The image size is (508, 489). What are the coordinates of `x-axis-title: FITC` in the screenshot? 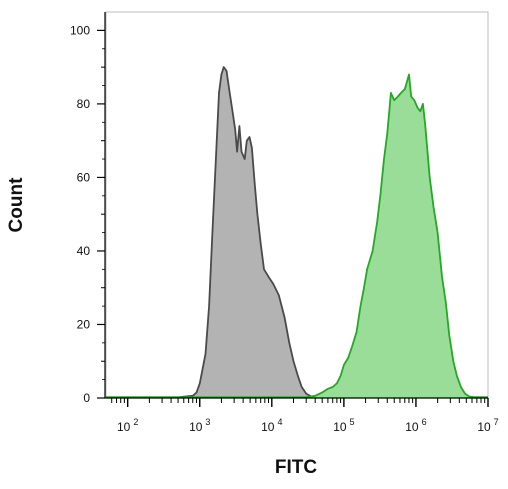 It's located at (296, 467).